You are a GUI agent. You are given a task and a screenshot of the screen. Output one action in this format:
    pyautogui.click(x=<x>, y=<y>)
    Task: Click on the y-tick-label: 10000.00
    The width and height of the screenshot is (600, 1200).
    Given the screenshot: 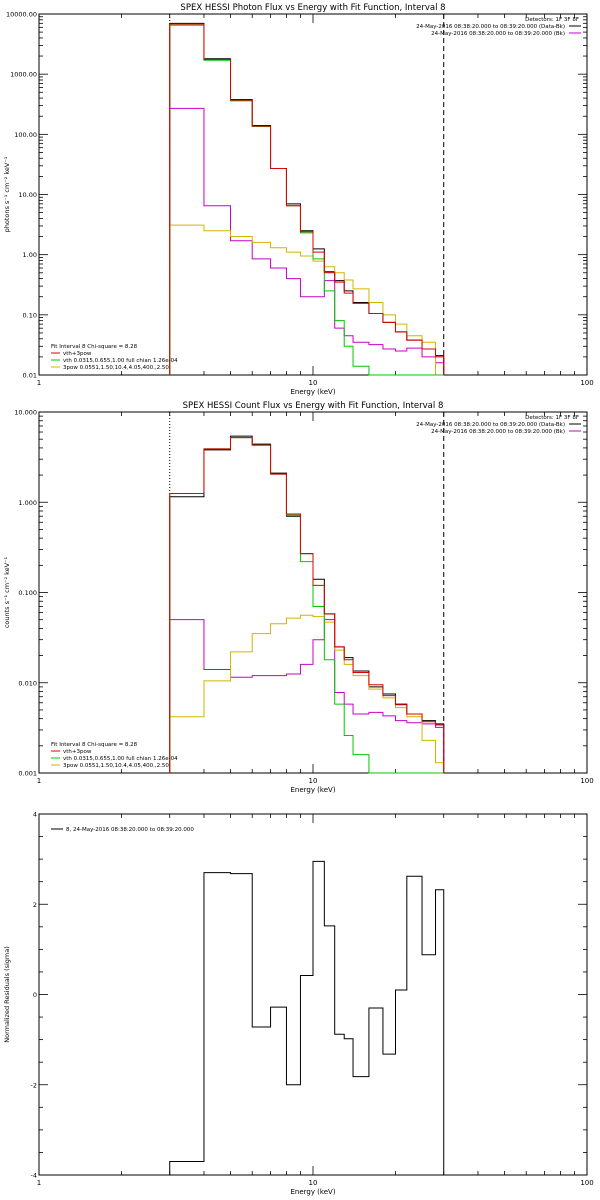 What is the action you would take?
    pyautogui.click(x=21, y=15)
    